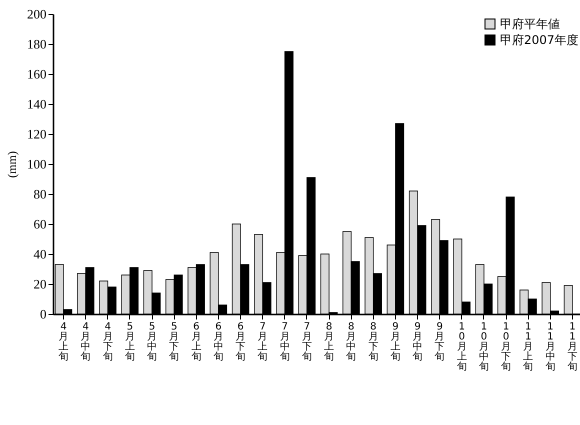  I want to click on y-tick-label: 140, so click(36, 104).